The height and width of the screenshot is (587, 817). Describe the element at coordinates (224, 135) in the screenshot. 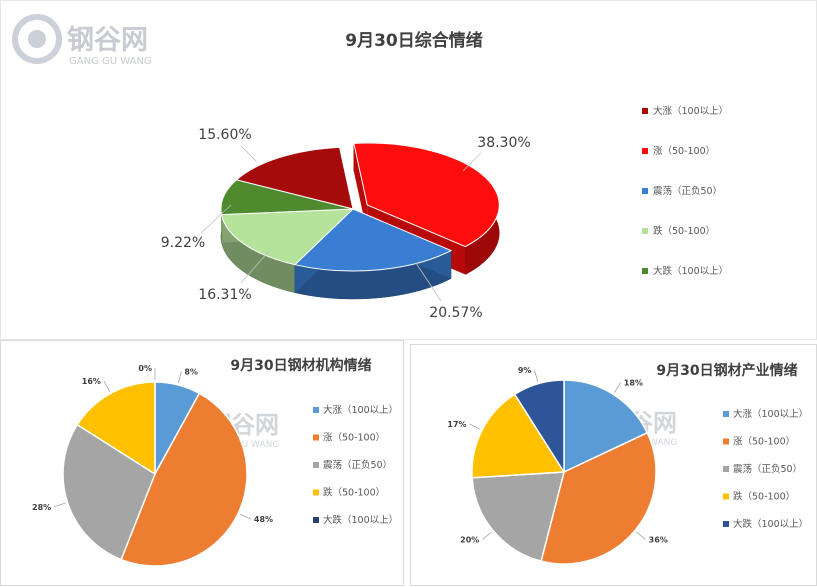

I see `data-label: 15.60%` at that location.